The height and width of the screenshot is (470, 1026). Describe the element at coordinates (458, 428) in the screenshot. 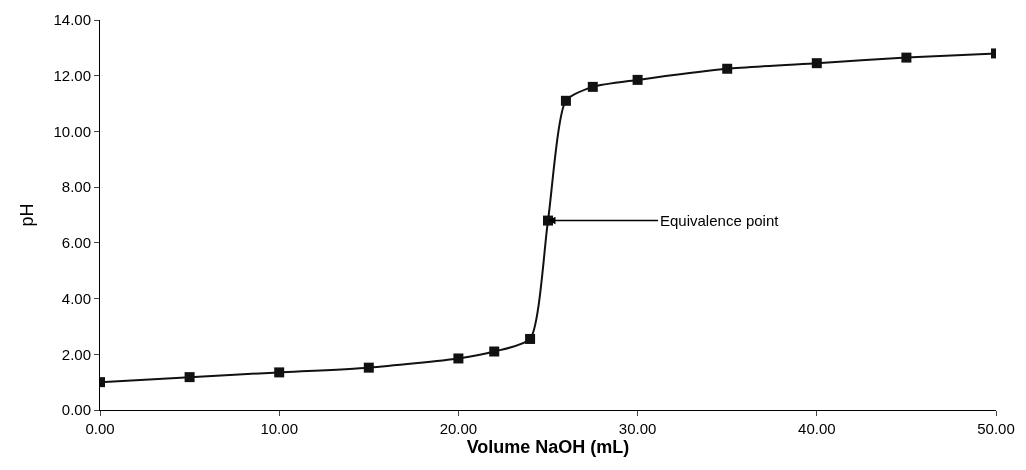

I see `x-tick-label: 20.00` at that location.